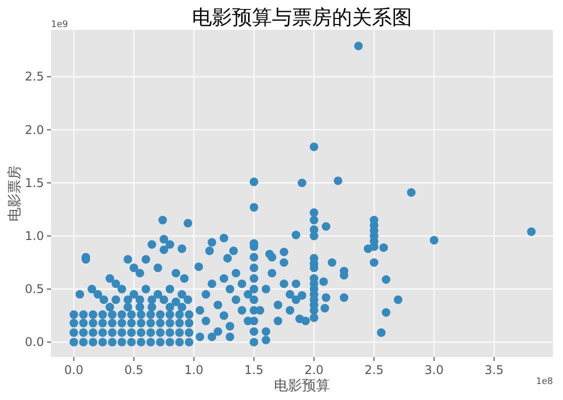 The image size is (563, 400). Describe the element at coordinates (374, 370) in the screenshot. I see `x-tick-label: 2.5` at that location.